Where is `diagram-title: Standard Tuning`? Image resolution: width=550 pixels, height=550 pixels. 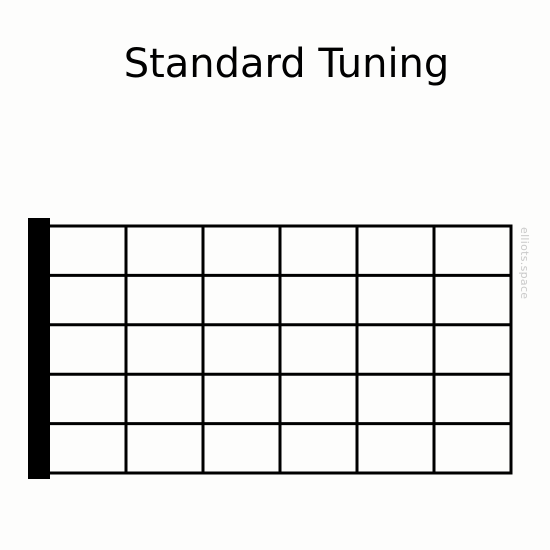
diagram-title: Standard Tuning is located at coordinates (286, 64).